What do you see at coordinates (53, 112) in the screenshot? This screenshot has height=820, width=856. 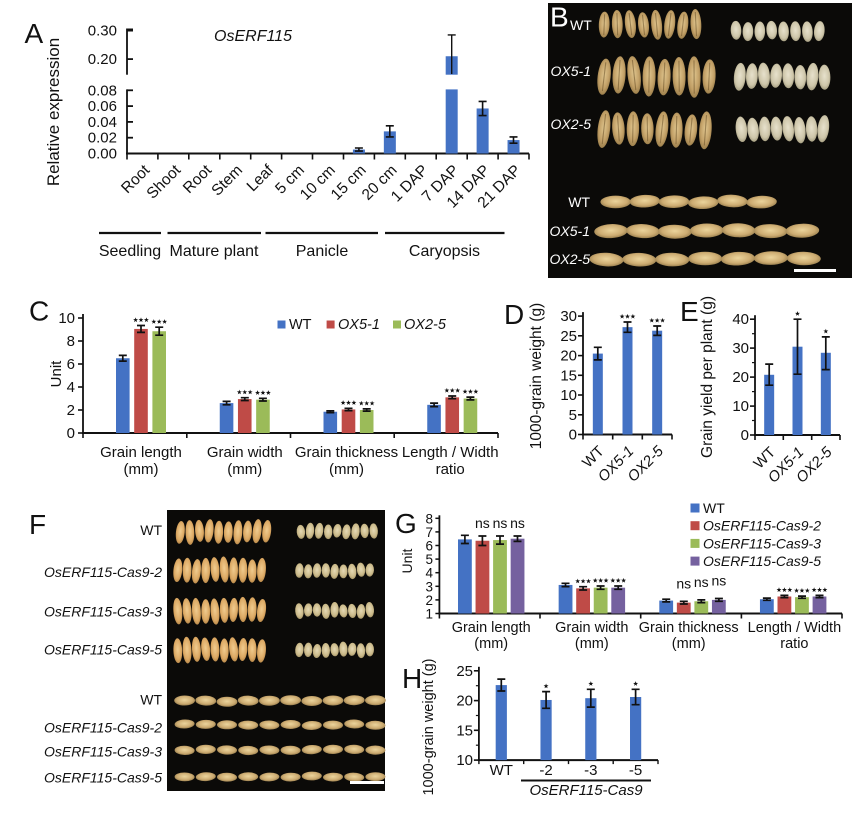 I see `svg-text: Relative expression` at bounding box center [53, 112].